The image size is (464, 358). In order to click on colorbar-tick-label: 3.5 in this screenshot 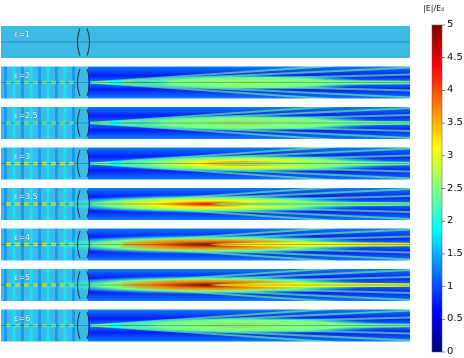, I will do `click(455, 123)`.